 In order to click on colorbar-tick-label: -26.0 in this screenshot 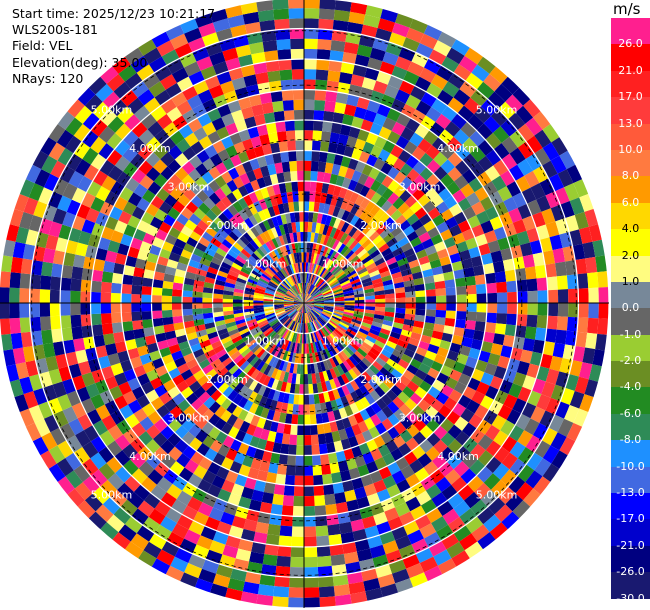, I will do `click(630, 572)`.